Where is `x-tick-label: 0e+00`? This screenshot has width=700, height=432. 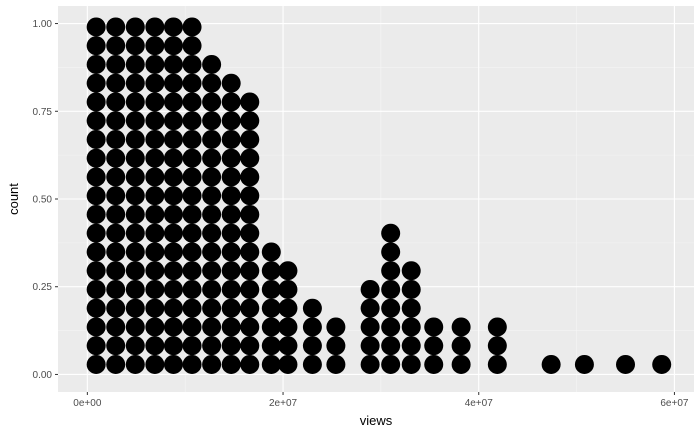 x-tick-label: 0e+00 is located at coordinates (87, 403).